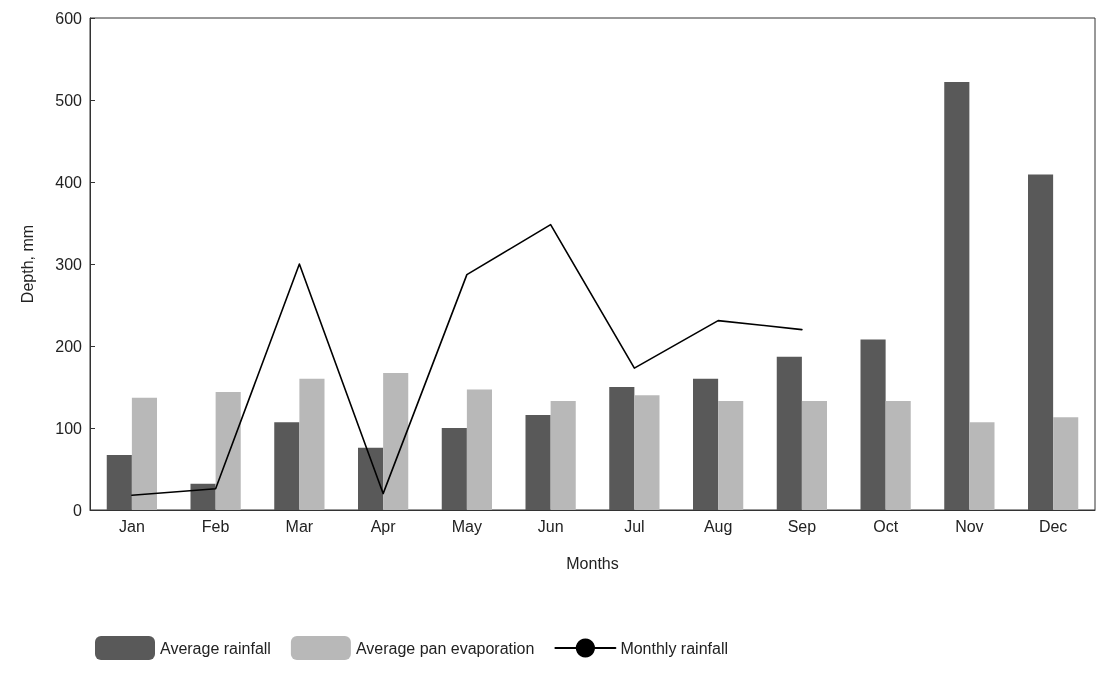 This screenshot has width=1117, height=673. What do you see at coordinates (69, 182) in the screenshot?
I see `y-tick-label: 400` at bounding box center [69, 182].